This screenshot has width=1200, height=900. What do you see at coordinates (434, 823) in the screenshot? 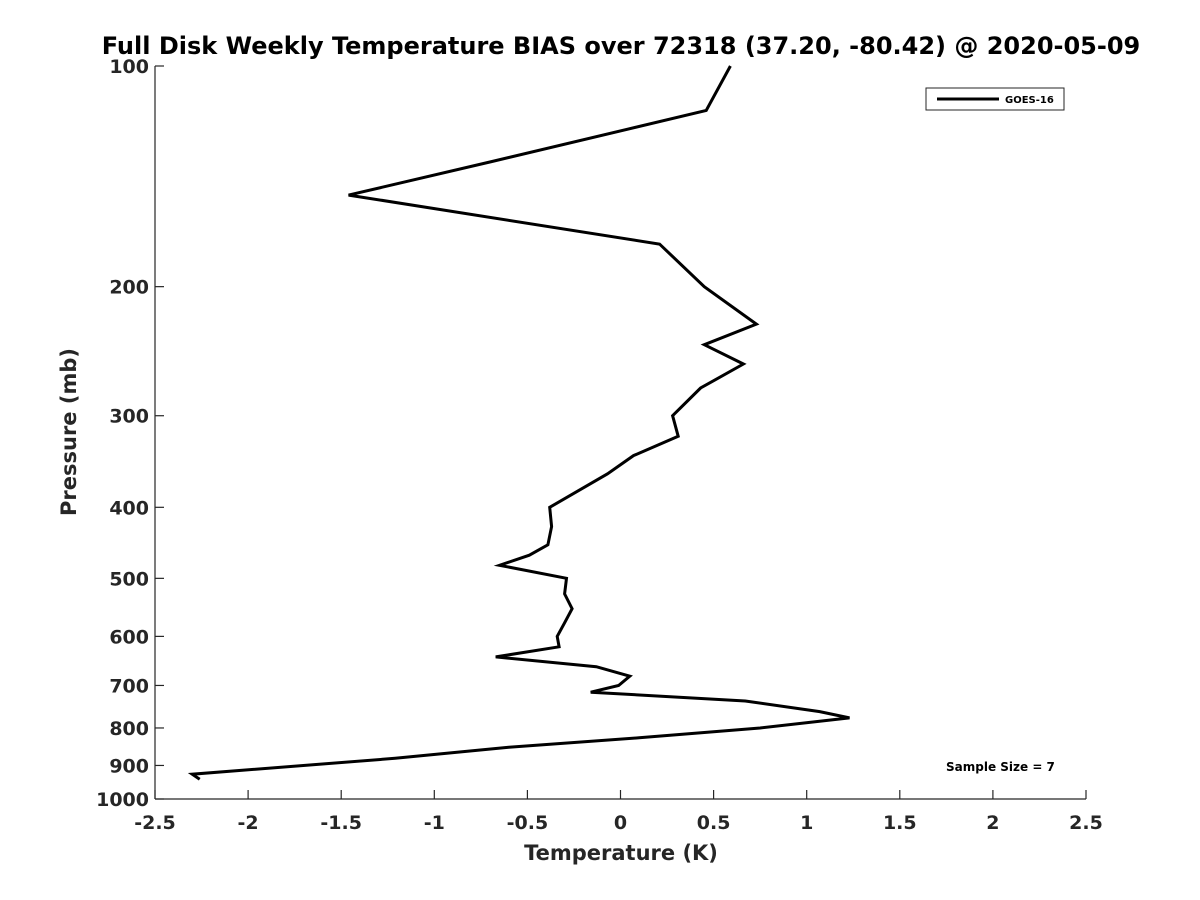
I see `x-tick-label: -1` at bounding box center [434, 823].